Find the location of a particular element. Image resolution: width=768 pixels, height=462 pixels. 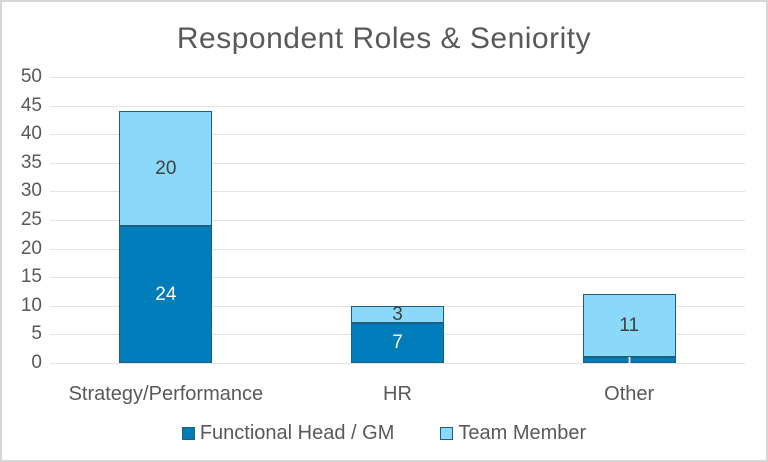

y-tick-label: 25 is located at coordinates (31, 219).